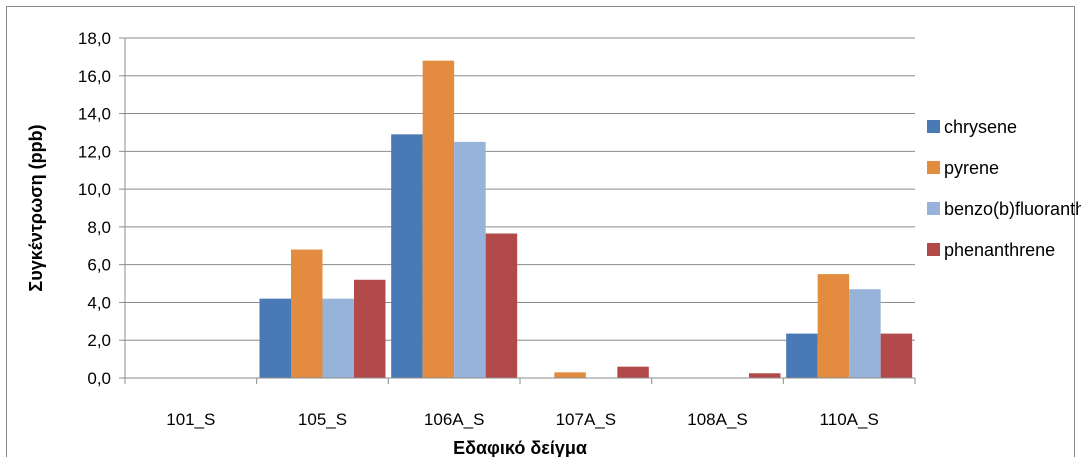 The height and width of the screenshot is (457, 1081). What do you see at coordinates (94, 114) in the screenshot?
I see `y-tick-label: 14,0` at bounding box center [94, 114].